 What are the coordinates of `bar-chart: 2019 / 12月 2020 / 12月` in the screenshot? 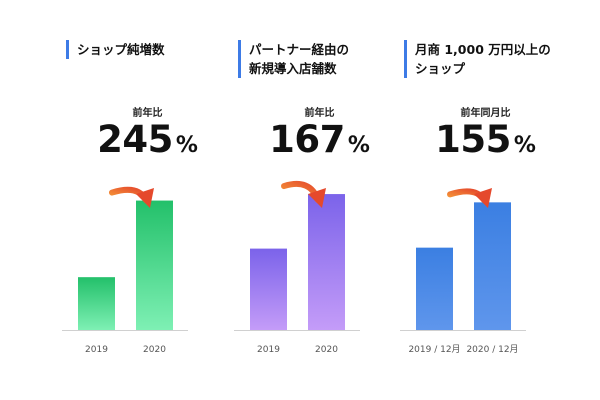 It's located at (463, 271).